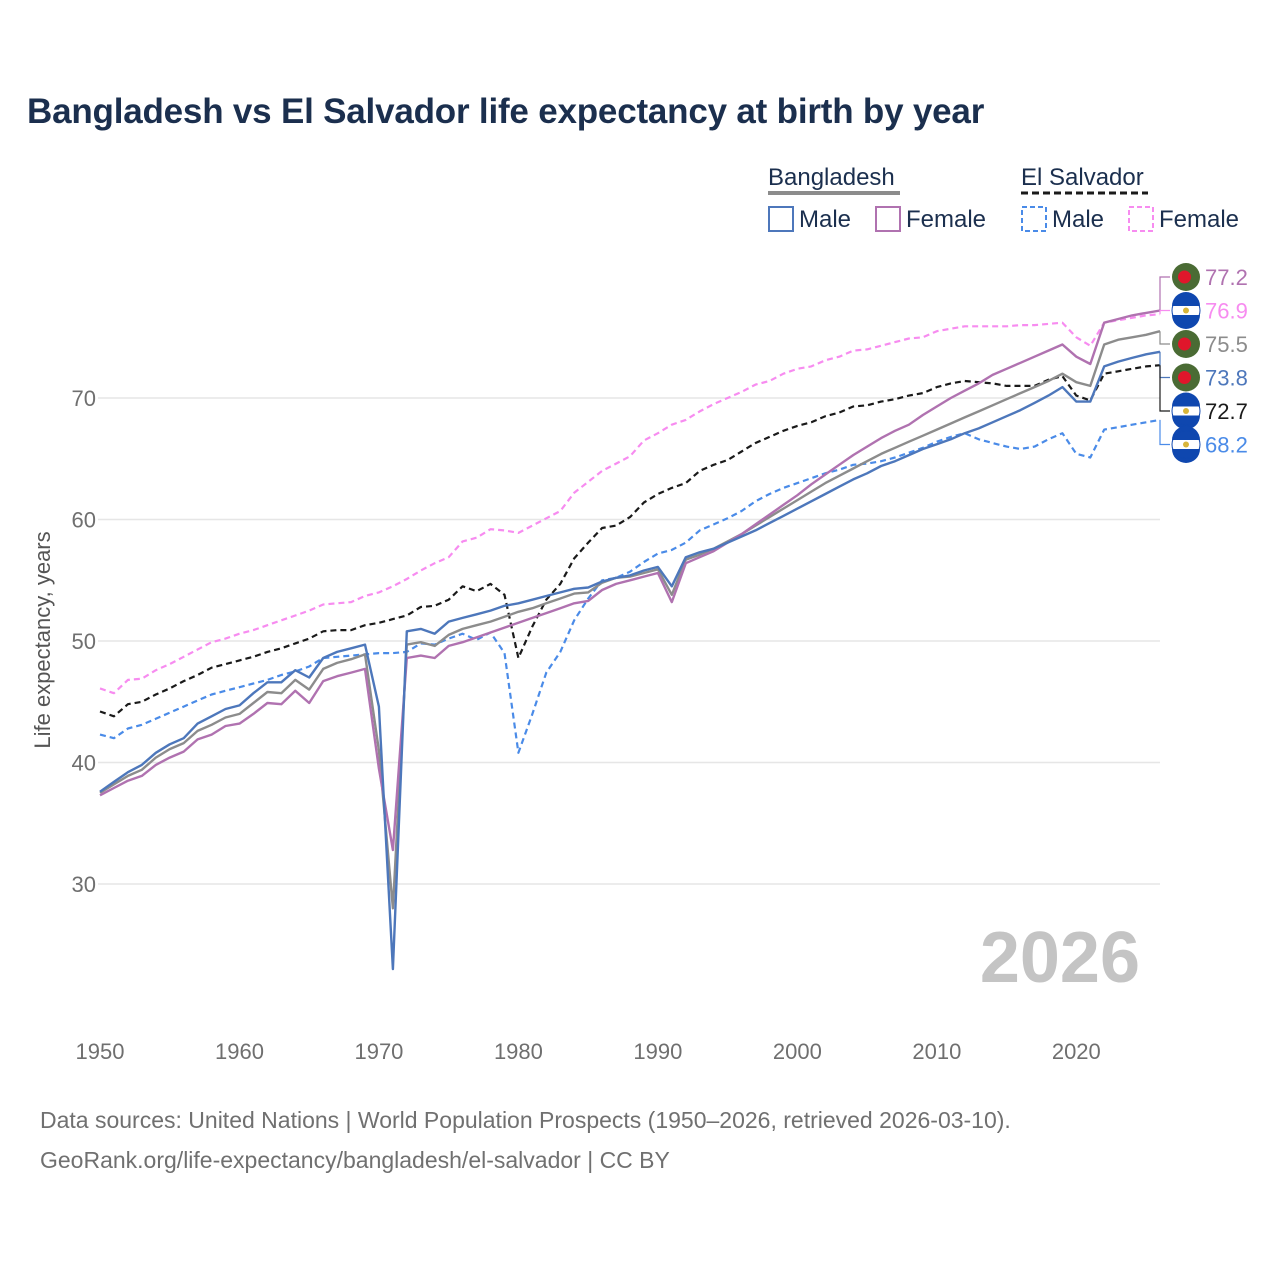 This screenshot has width=1280, height=1280. What do you see at coordinates (84, 520) in the screenshot?
I see `y-tick-label-60: 60` at bounding box center [84, 520].